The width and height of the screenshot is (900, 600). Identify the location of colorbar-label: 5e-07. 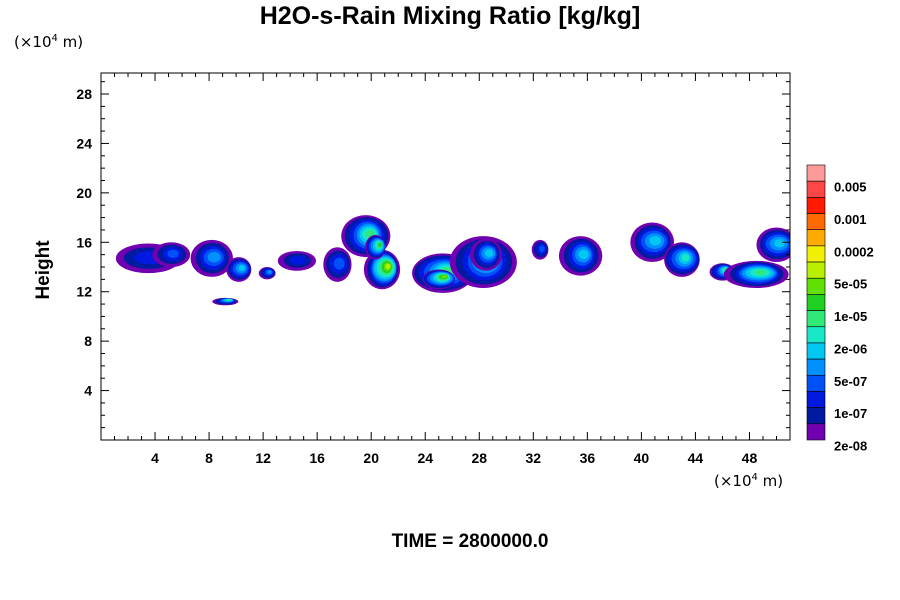
(850, 381).